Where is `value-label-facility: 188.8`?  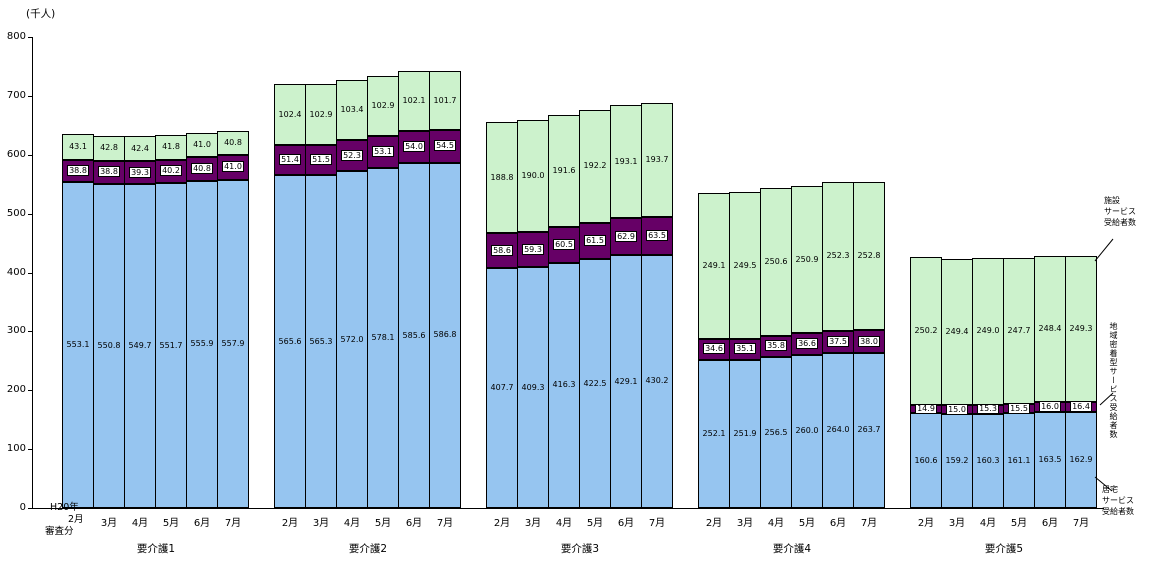
value-label-facility: 188.8 is located at coordinates (502, 177).